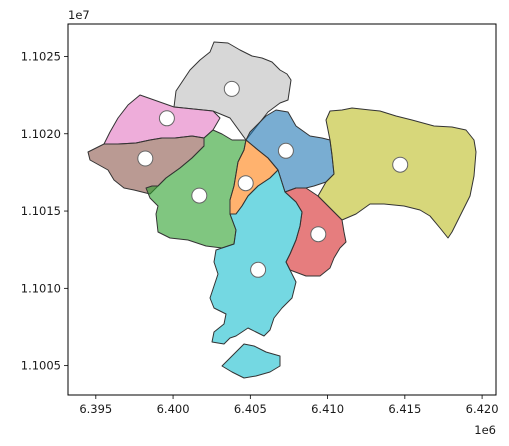 This screenshot has height=446, width=509. Describe the element at coordinates (41, 56) in the screenshot. I see `y-tick-label: 1.1025` at that location.